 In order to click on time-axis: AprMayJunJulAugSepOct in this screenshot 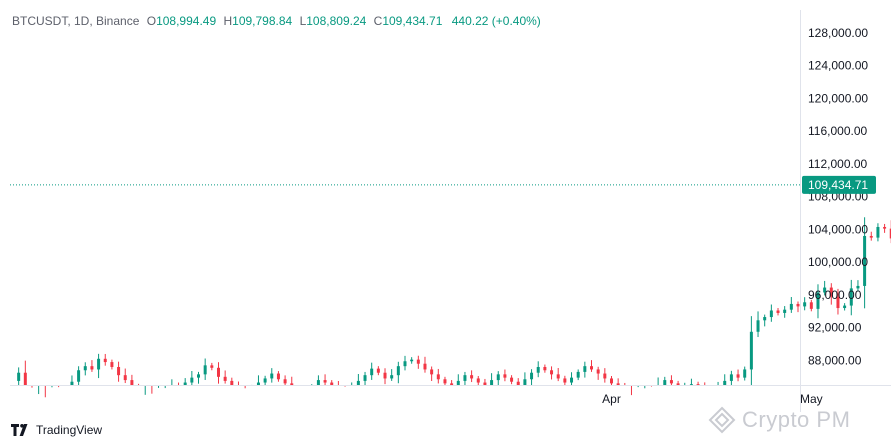, I will do `click(746, 399)`.